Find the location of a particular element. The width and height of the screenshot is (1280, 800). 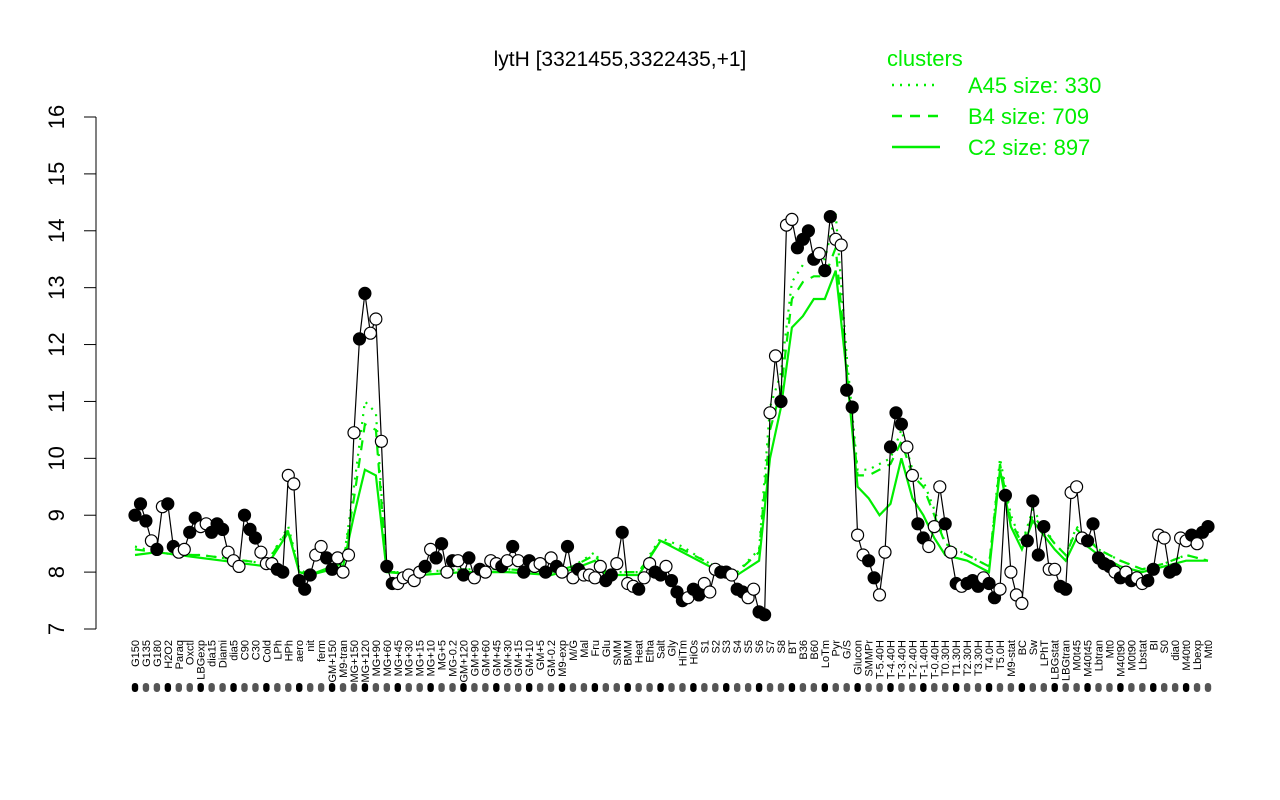

x-tick-label: Oxctl is located at coordinates (191, 652).